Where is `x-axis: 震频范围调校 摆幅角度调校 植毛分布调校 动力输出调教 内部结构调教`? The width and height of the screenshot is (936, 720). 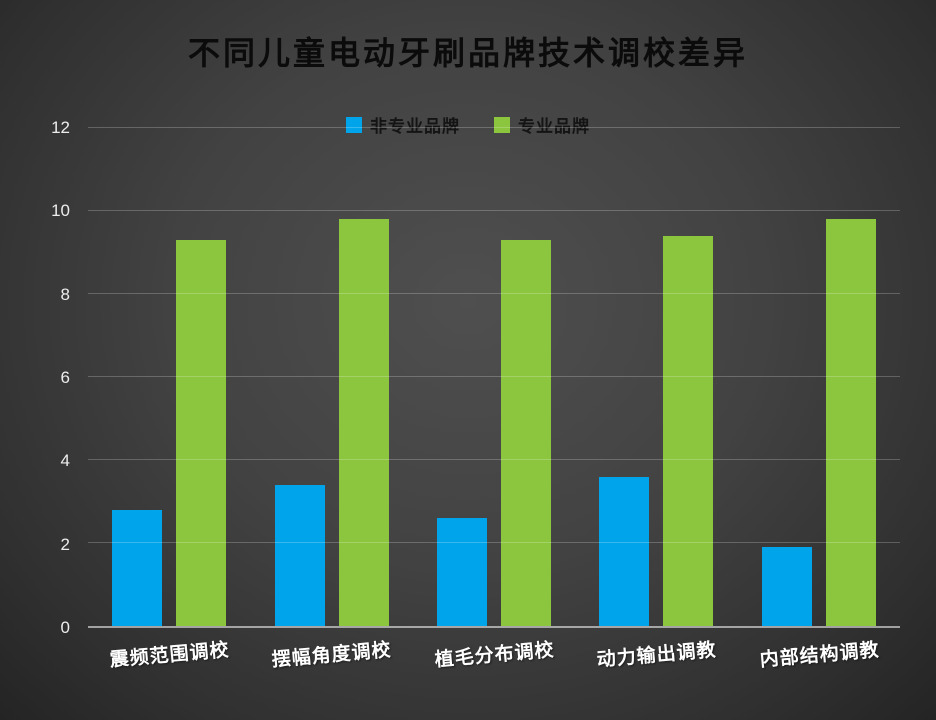 x-axis: 震频范围调校 摆幅角度调校 植毛分布调校 动力输出调教 内部结构调教 is located at coordinates (494, 651).